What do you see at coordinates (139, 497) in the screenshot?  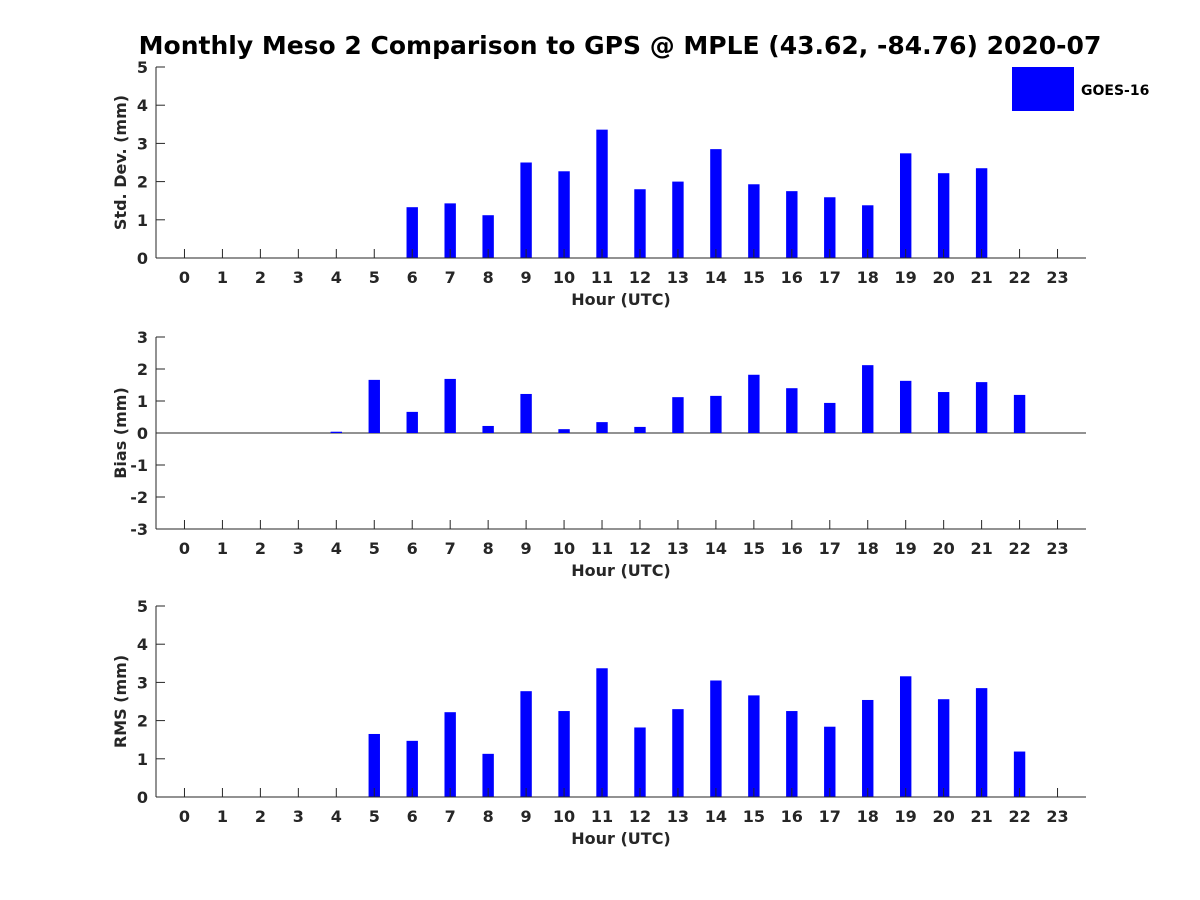 I see `y-tick-label: -2` at bounding box center [139, 497].